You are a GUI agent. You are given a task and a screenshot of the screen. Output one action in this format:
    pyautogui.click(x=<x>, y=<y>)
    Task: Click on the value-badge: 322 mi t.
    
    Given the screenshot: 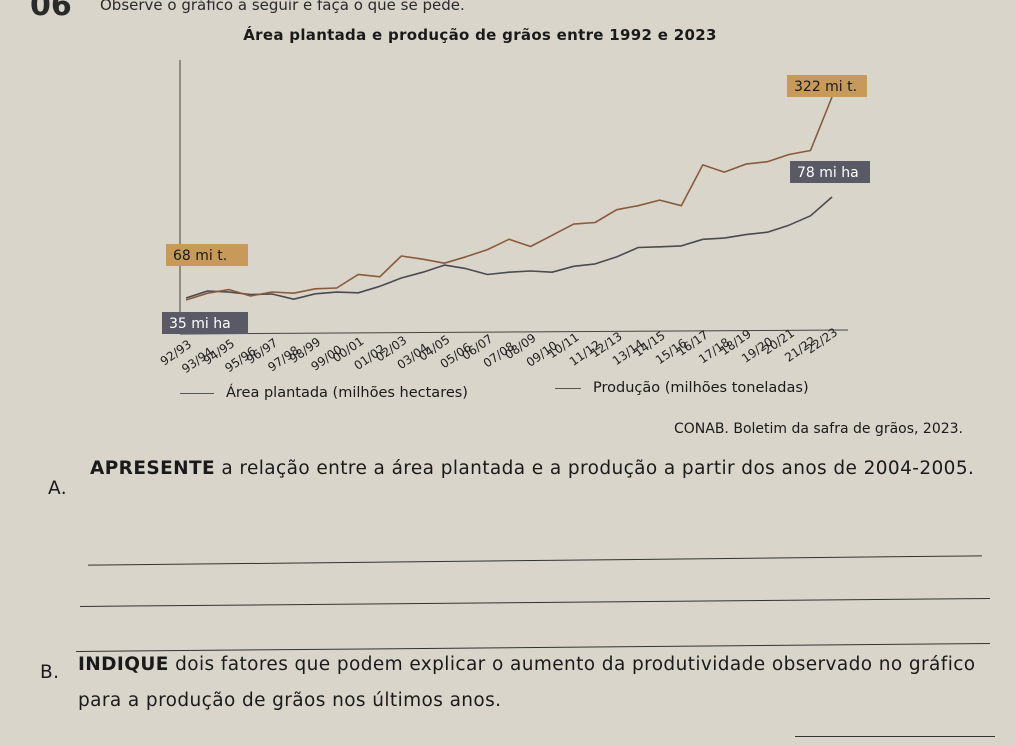 What is the action you would take?
    pyautogui.click(x=827, y=86)
    